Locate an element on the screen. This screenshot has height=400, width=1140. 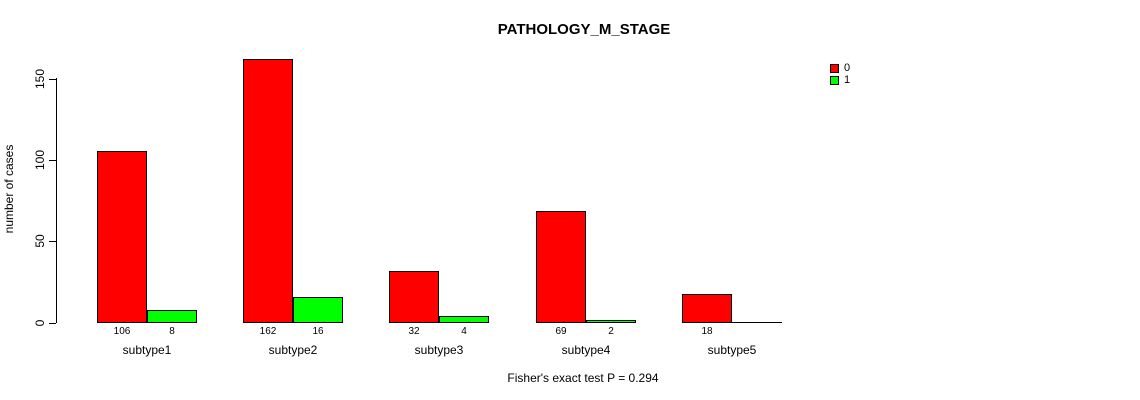
y-tick-label-0: 0 is located at coordinates (40, 323).